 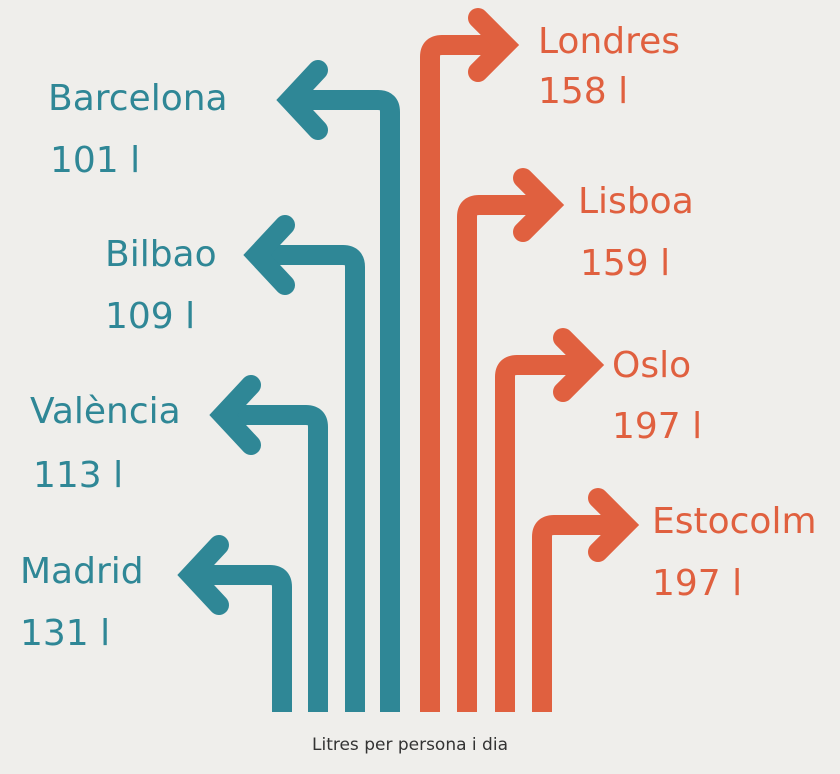 I want to click on city-label: Barcelona, so click(x=138, y=98).